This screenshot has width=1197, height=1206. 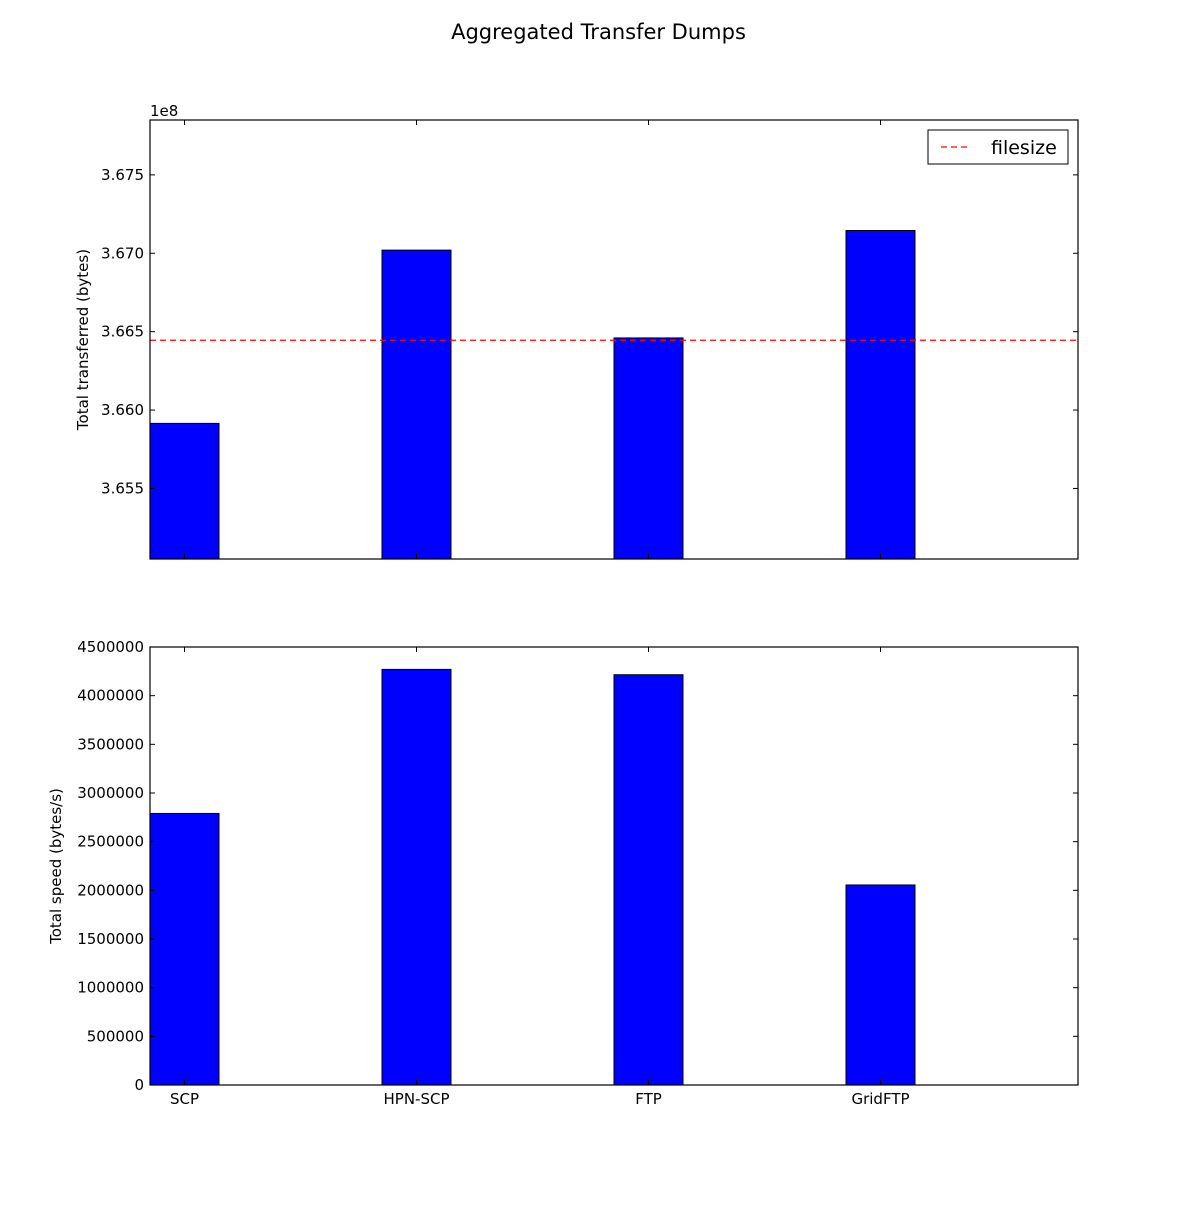 What do you see at coordinates (416, 404) in the screenshot?
I see `transferred-bar-hpn-scp` at bounding box center [416, 404].